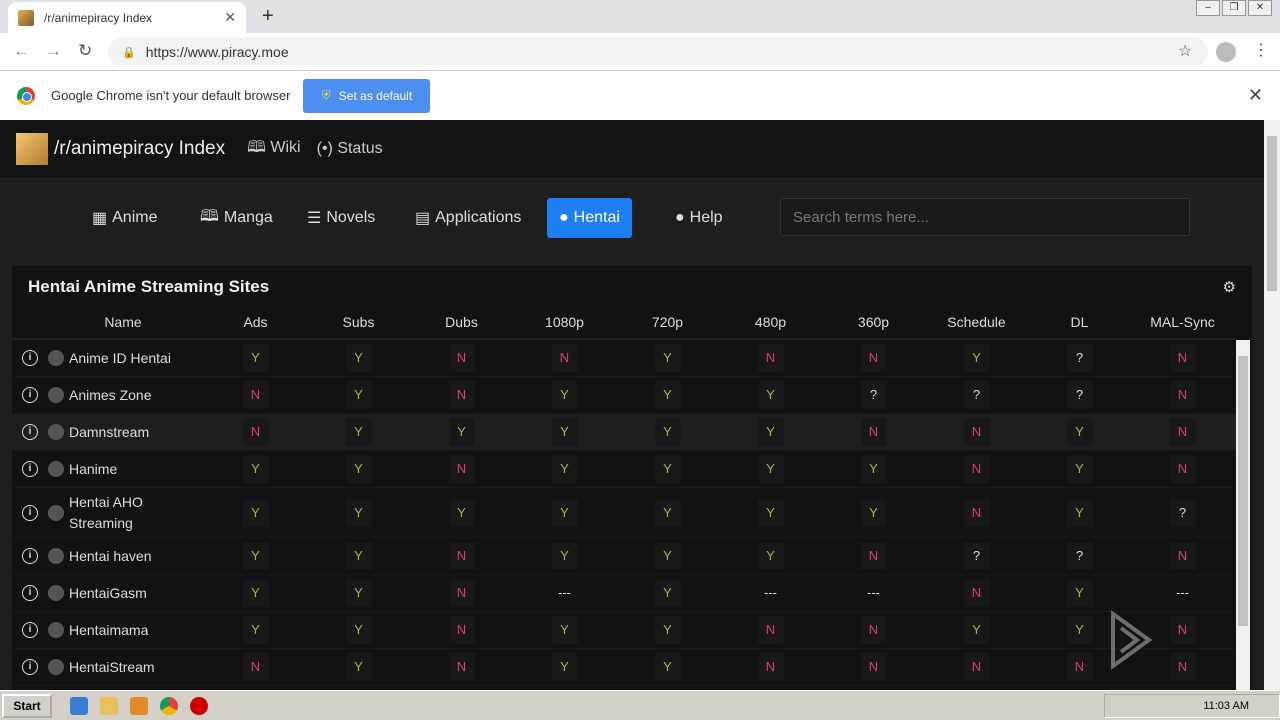 This screenshot has width=1280, height=720. What do you see at coordinates (108, 592) in the screenshot?
I see `site-name: HentaiGasm` at bounding box center [108, 592].